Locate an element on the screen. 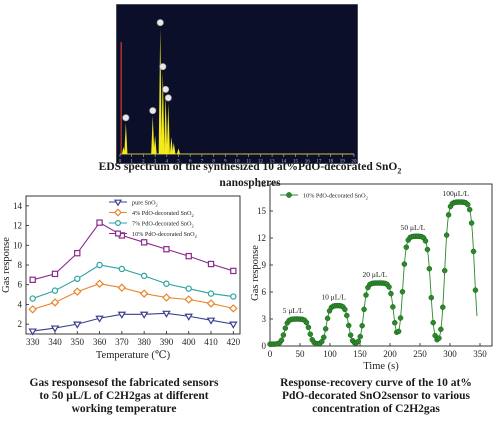 Image resolution: width=500 pixels, height=427 pixels. eds-tick-label: 15 is located at coordinates (296, 162).